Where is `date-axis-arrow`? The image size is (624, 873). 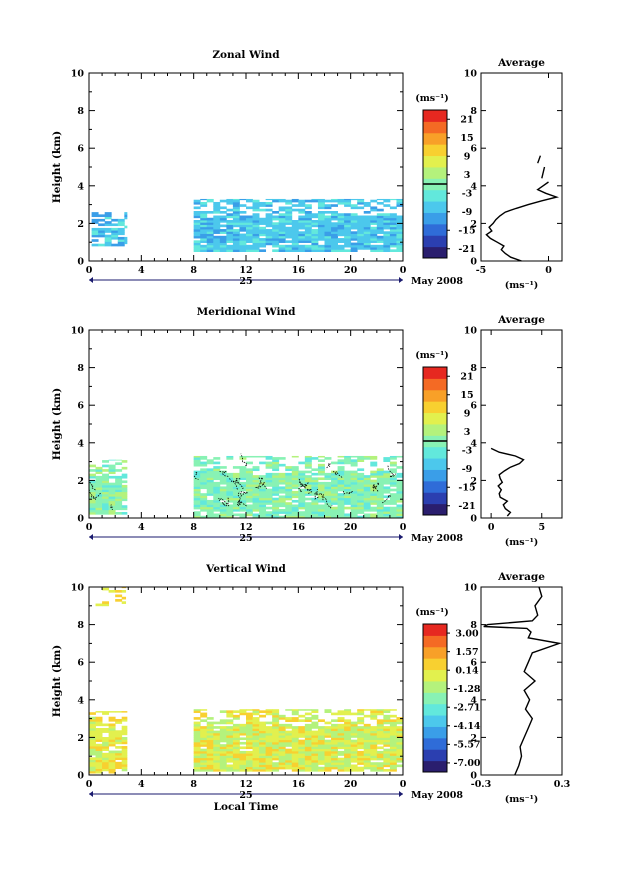
date-axis-arrow is located at coordinates (401, 537).